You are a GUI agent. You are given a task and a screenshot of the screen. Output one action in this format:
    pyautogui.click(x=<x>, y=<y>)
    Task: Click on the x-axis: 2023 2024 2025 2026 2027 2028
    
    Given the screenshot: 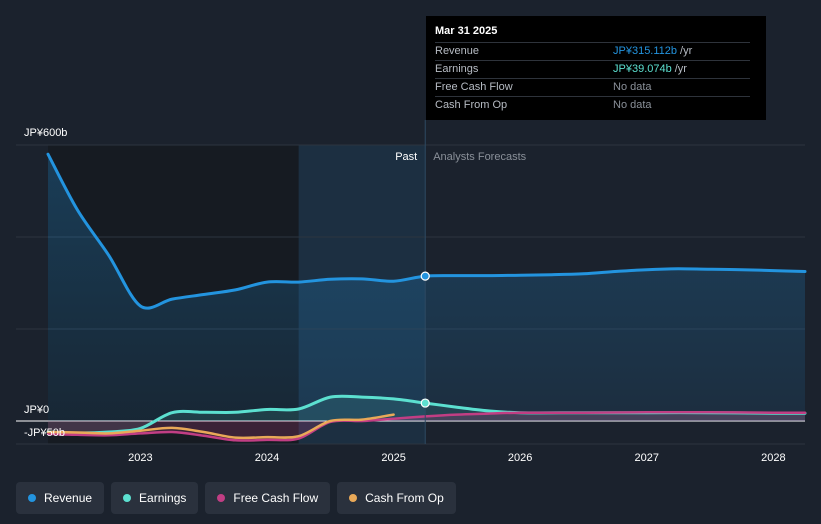 What is the action you would take?
    pyautogui.click(x=456, y=458)
    